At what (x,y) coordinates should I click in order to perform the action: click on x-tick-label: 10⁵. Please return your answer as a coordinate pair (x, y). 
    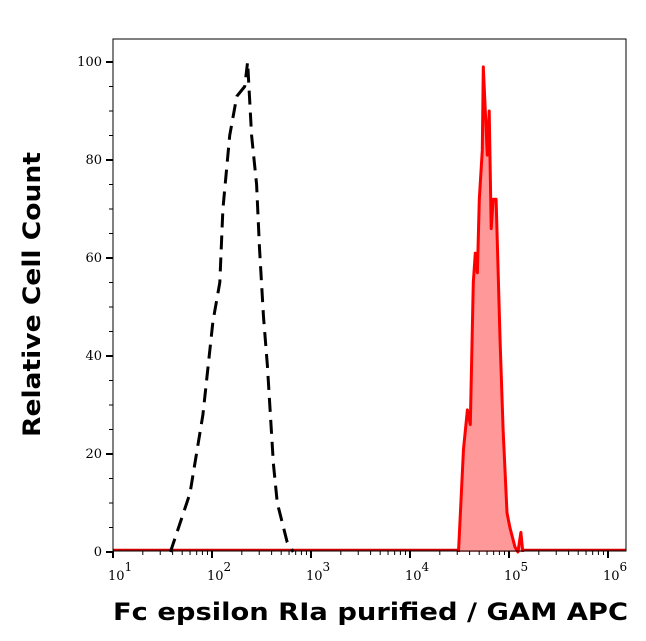
    Looking at the image, I should click on (516, 572).